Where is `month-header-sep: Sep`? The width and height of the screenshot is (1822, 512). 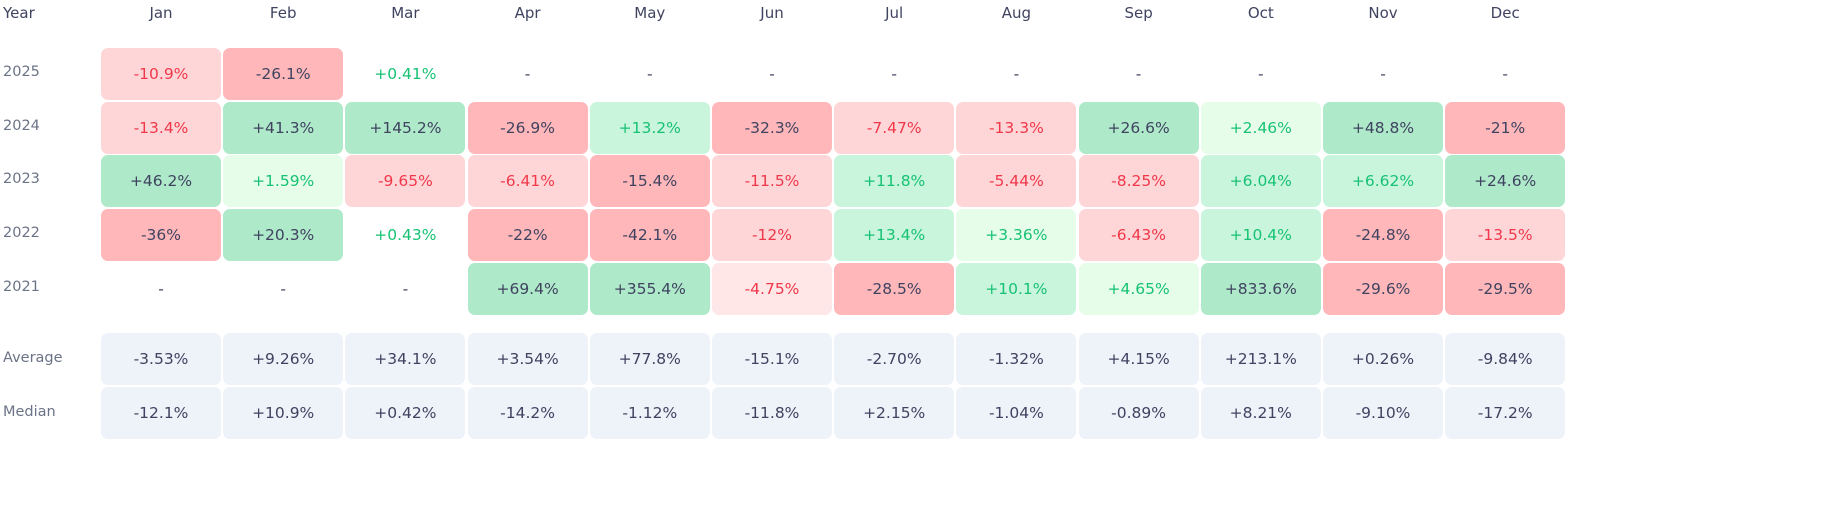
month-header-sep: Sep is located at coordinates (1138, 13).